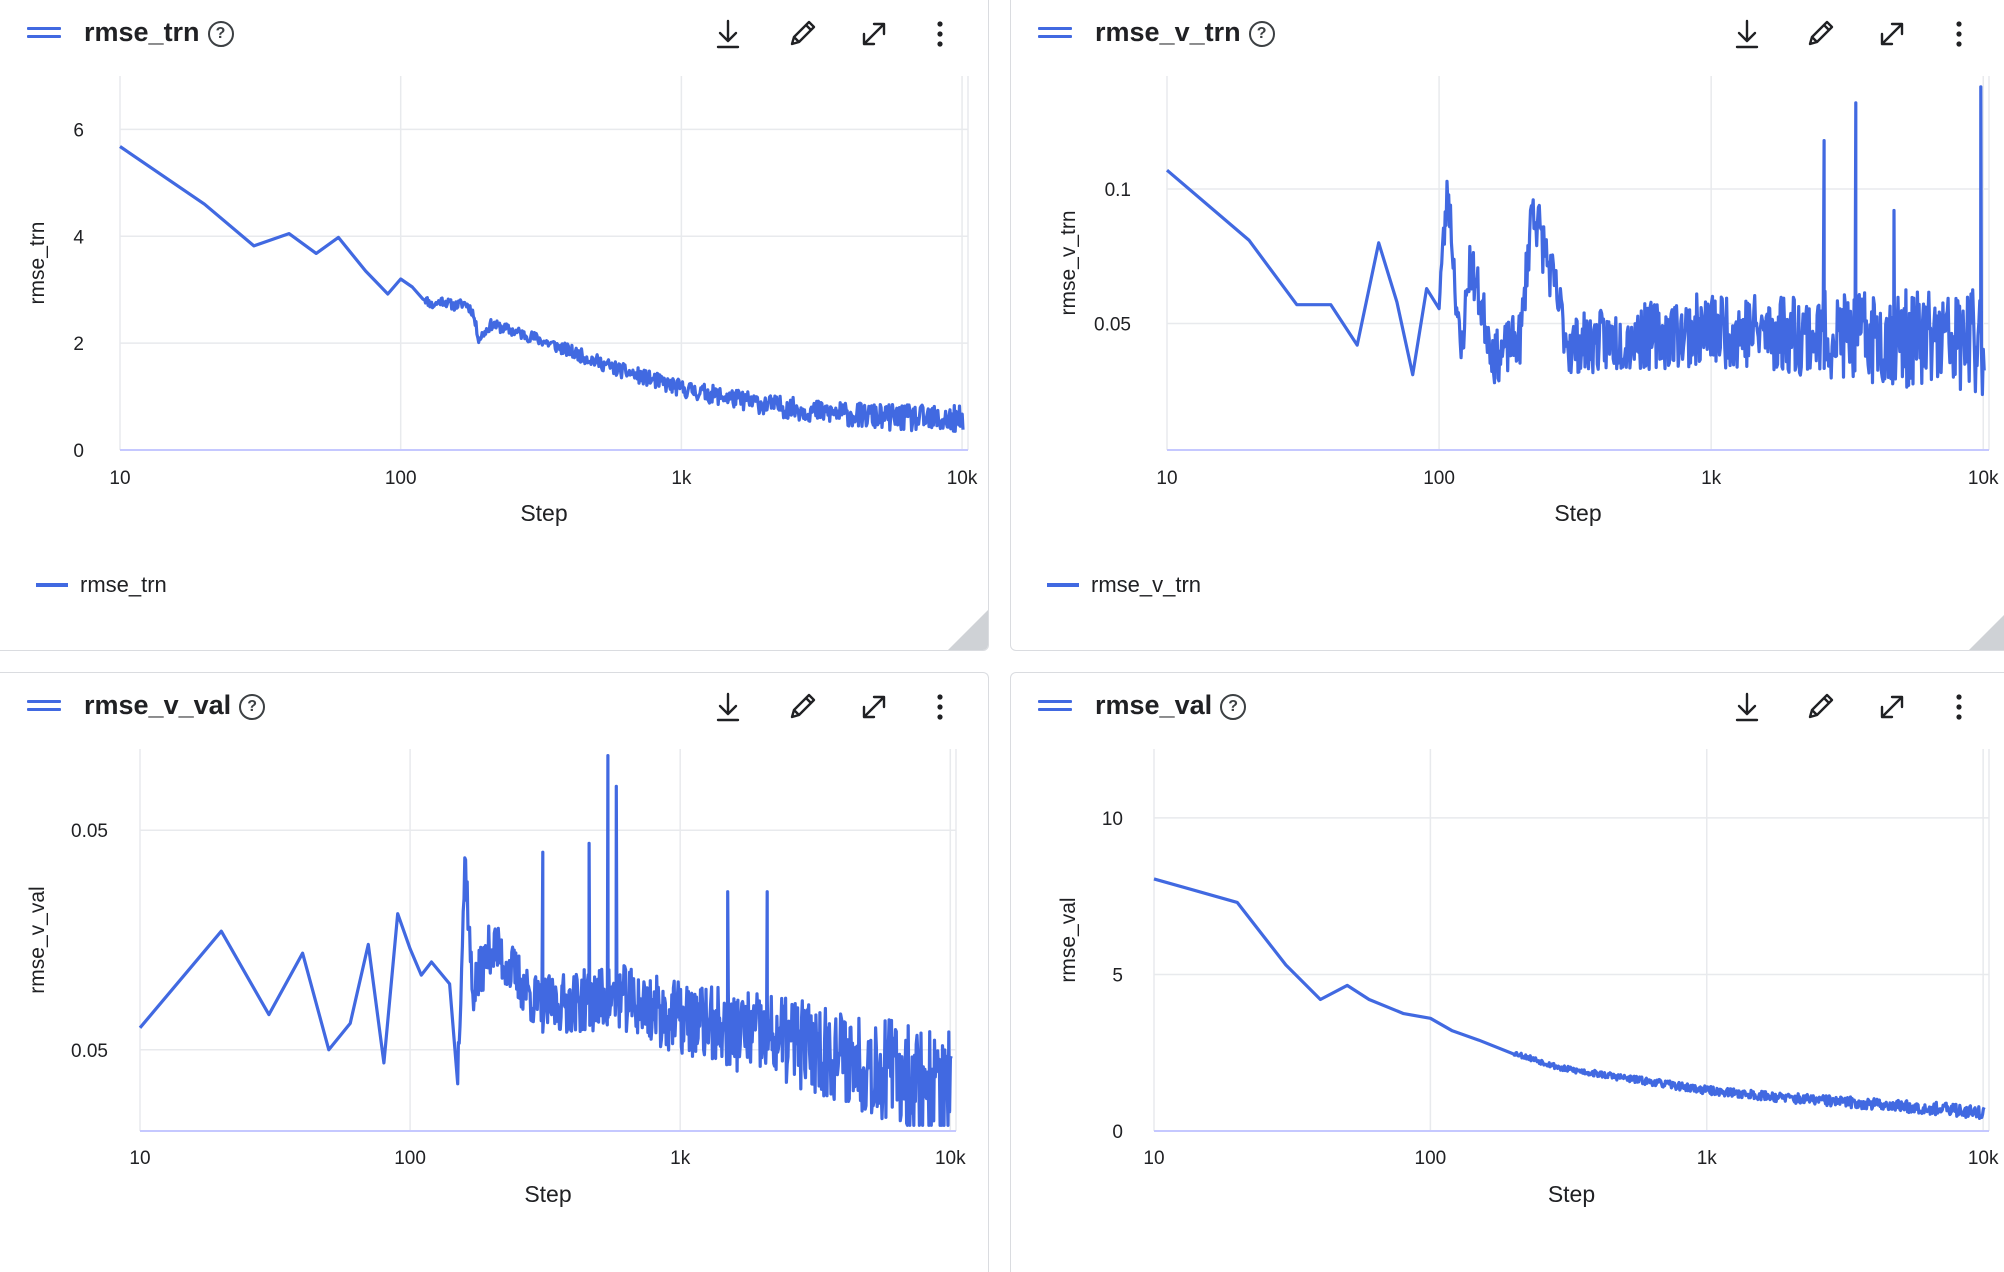  I want to click on card-title: rmse_val?, so click(1171, 705).